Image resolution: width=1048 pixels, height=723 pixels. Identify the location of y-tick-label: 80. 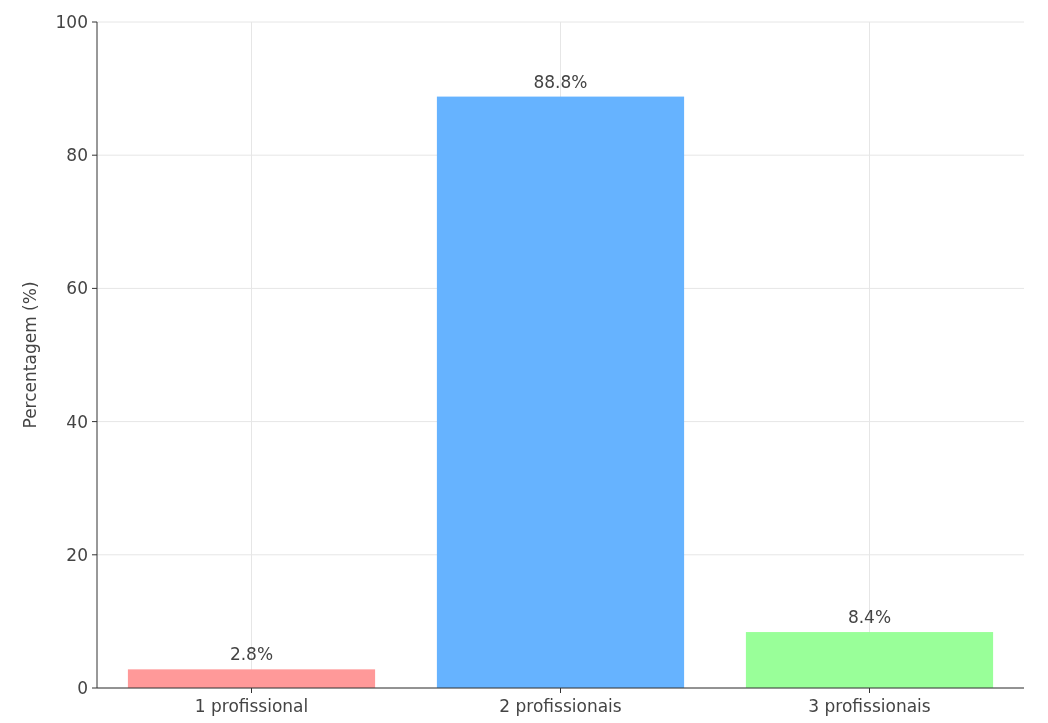
(77, 155).